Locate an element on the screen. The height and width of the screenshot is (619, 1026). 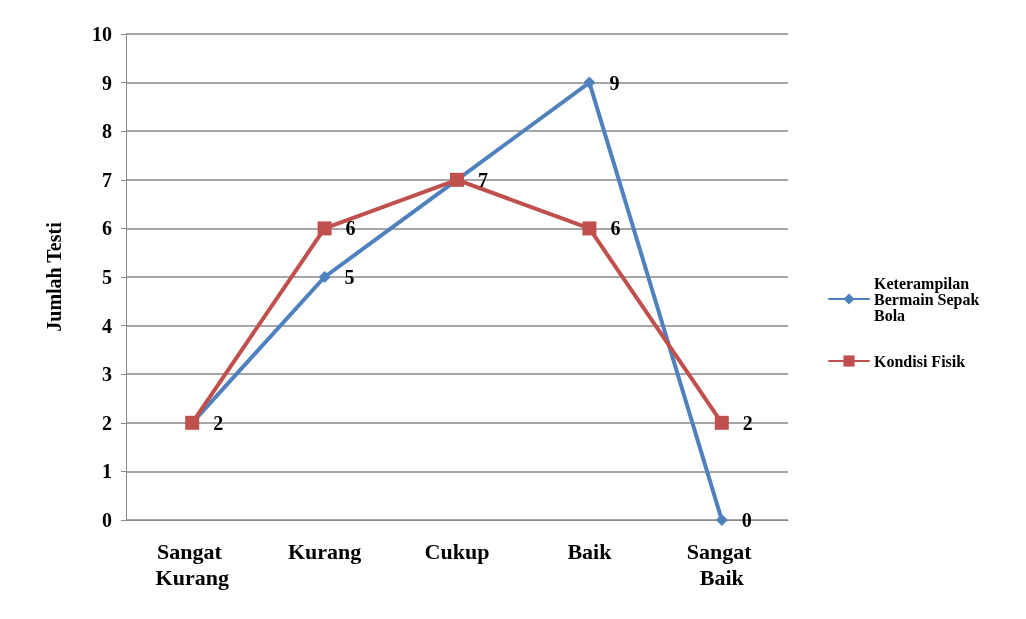
y-tick-label: 10 is located at coordinates (102, 34).